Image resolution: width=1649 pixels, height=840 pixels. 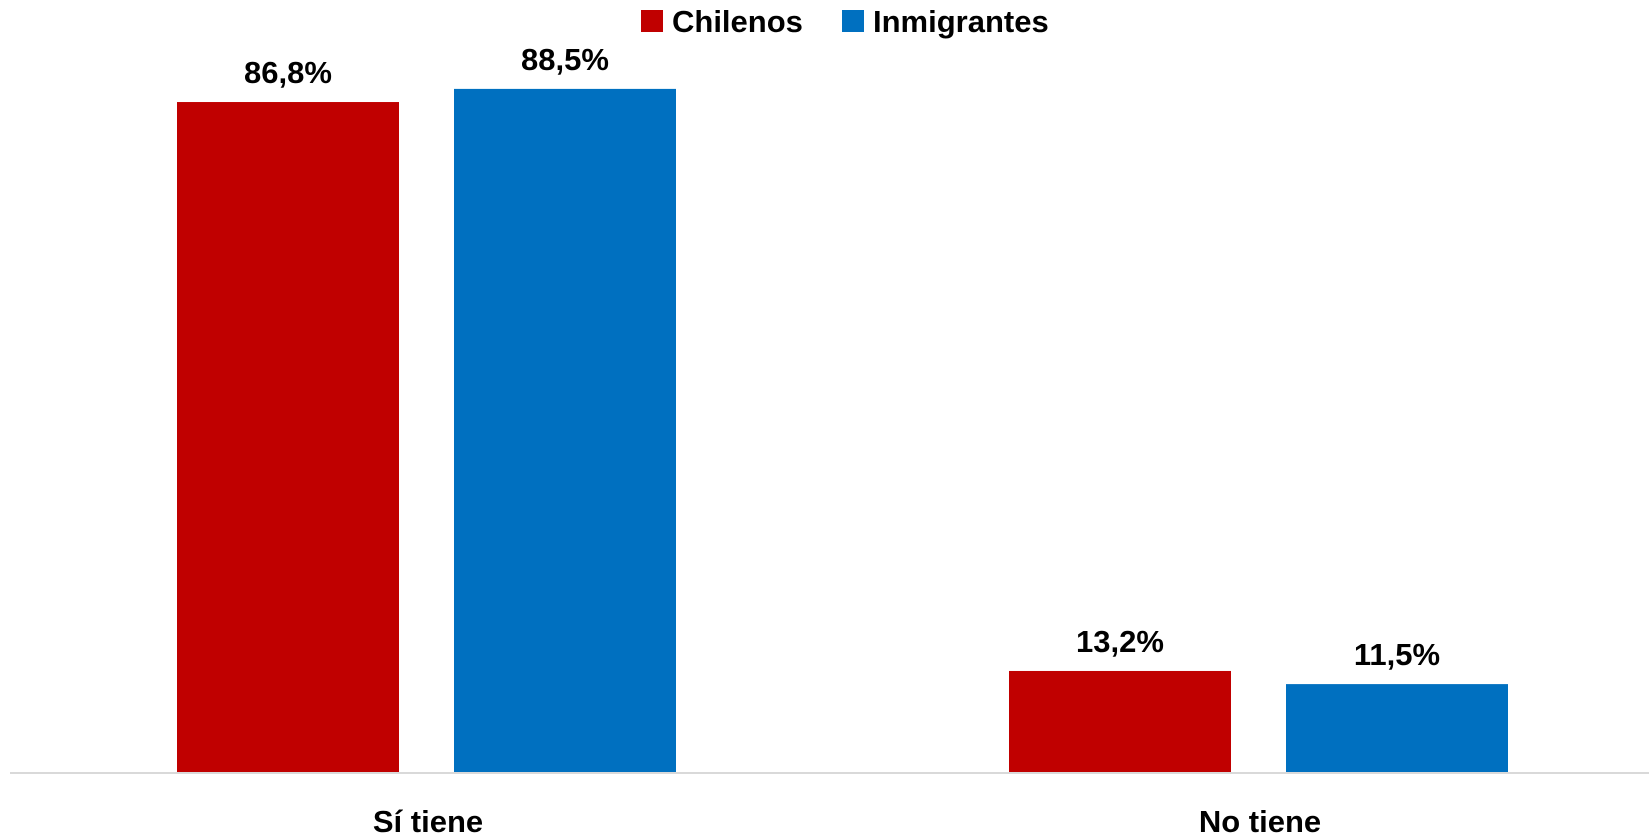 I want to click on legend-swatch-inmigrantes, so click(x=853, y=21).